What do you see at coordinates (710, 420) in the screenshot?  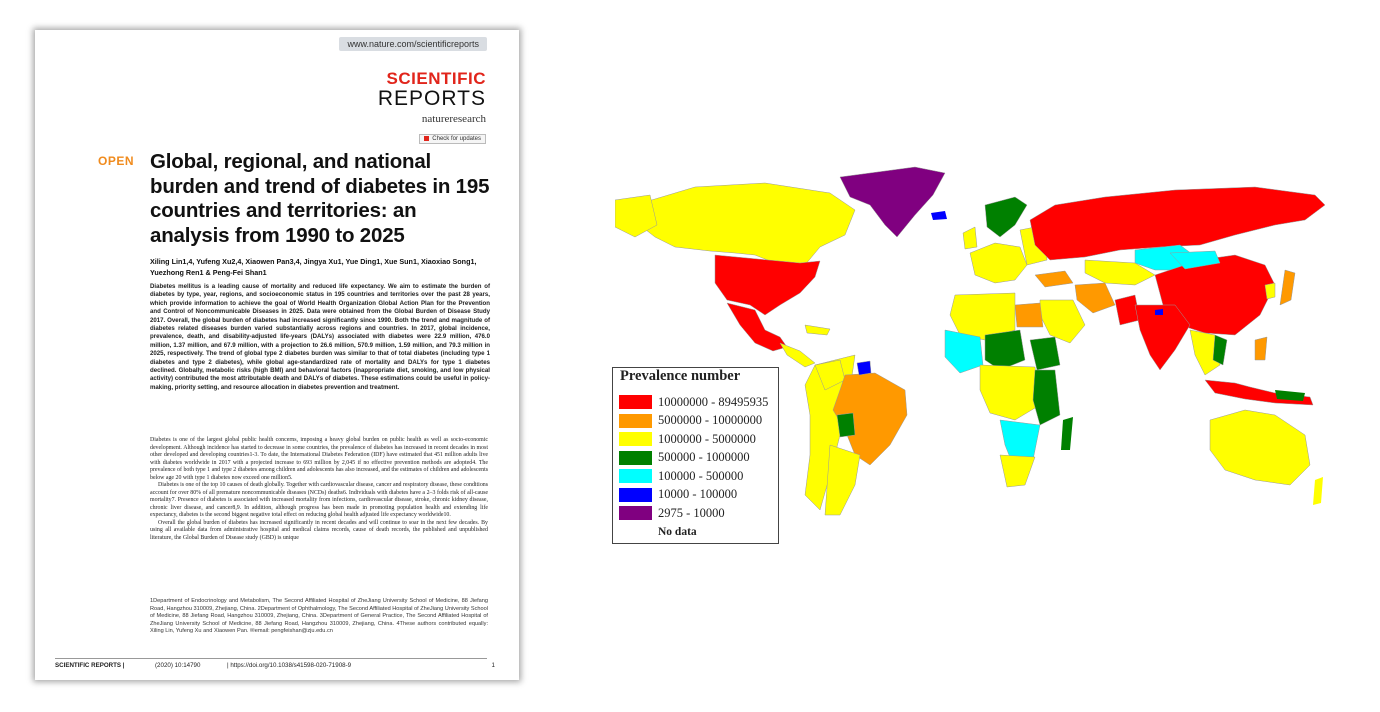 I see `legend-label: 5000000 - 10000000` at bounding box center [710, 420].